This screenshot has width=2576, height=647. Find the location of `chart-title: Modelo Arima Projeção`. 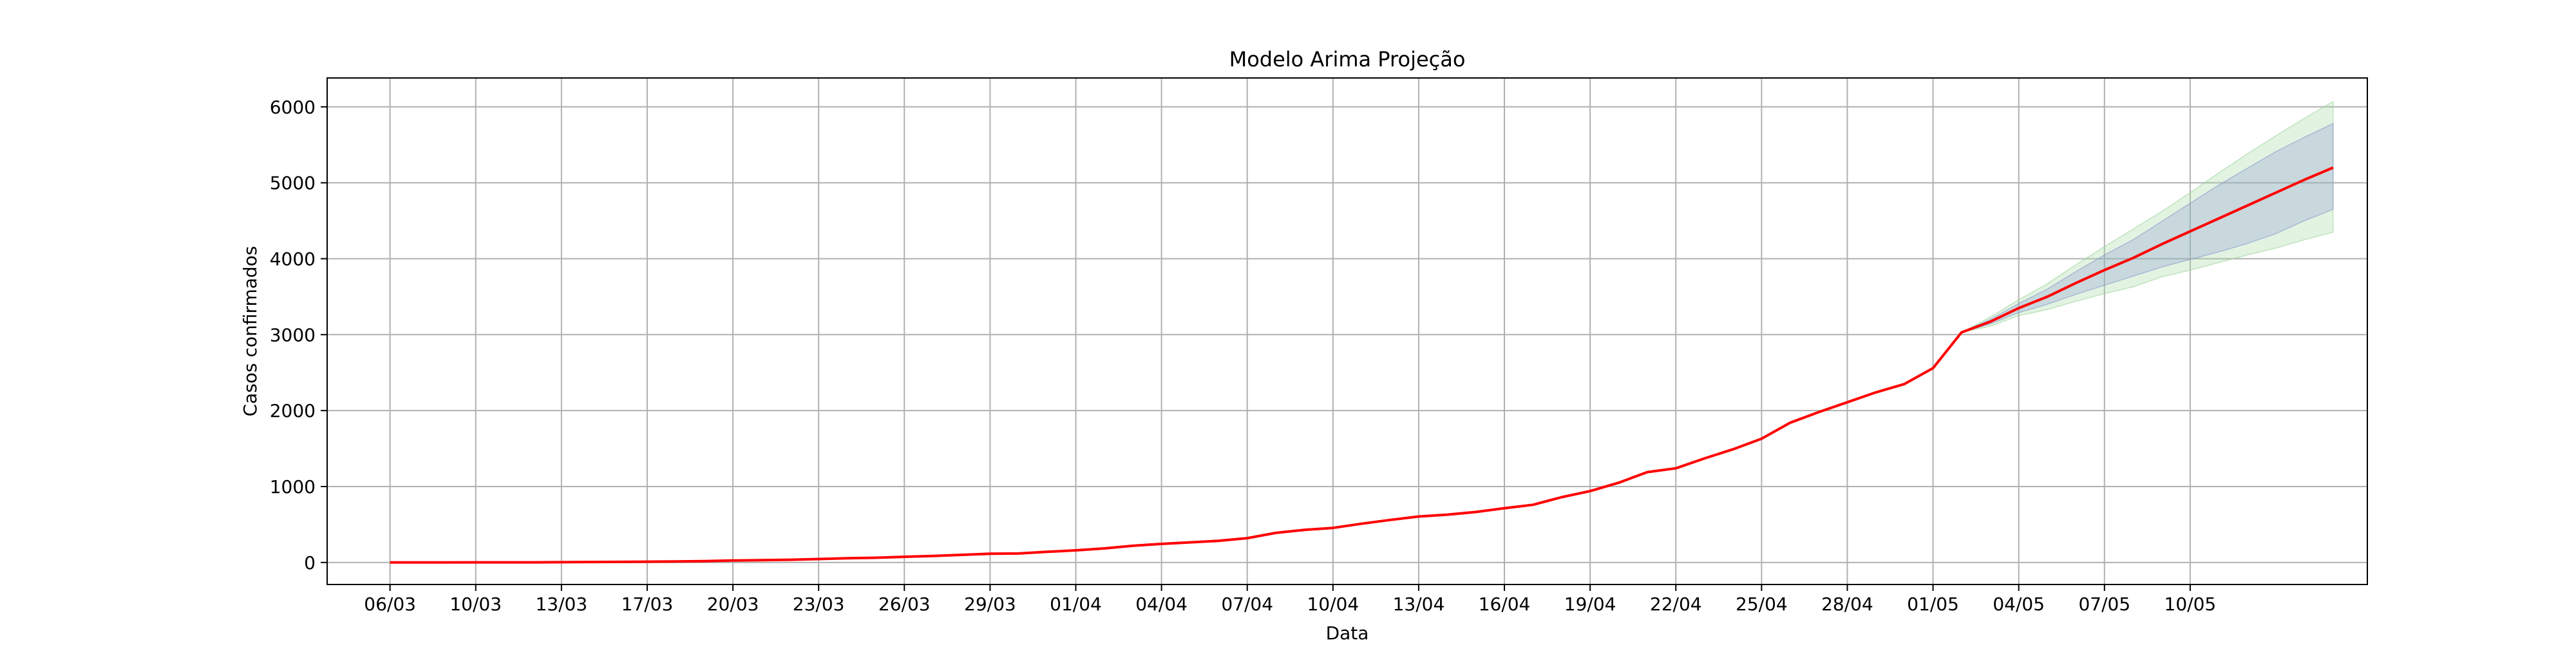

chart-title: Modelo Arima Projeção is located at coordinates (1347, 59).